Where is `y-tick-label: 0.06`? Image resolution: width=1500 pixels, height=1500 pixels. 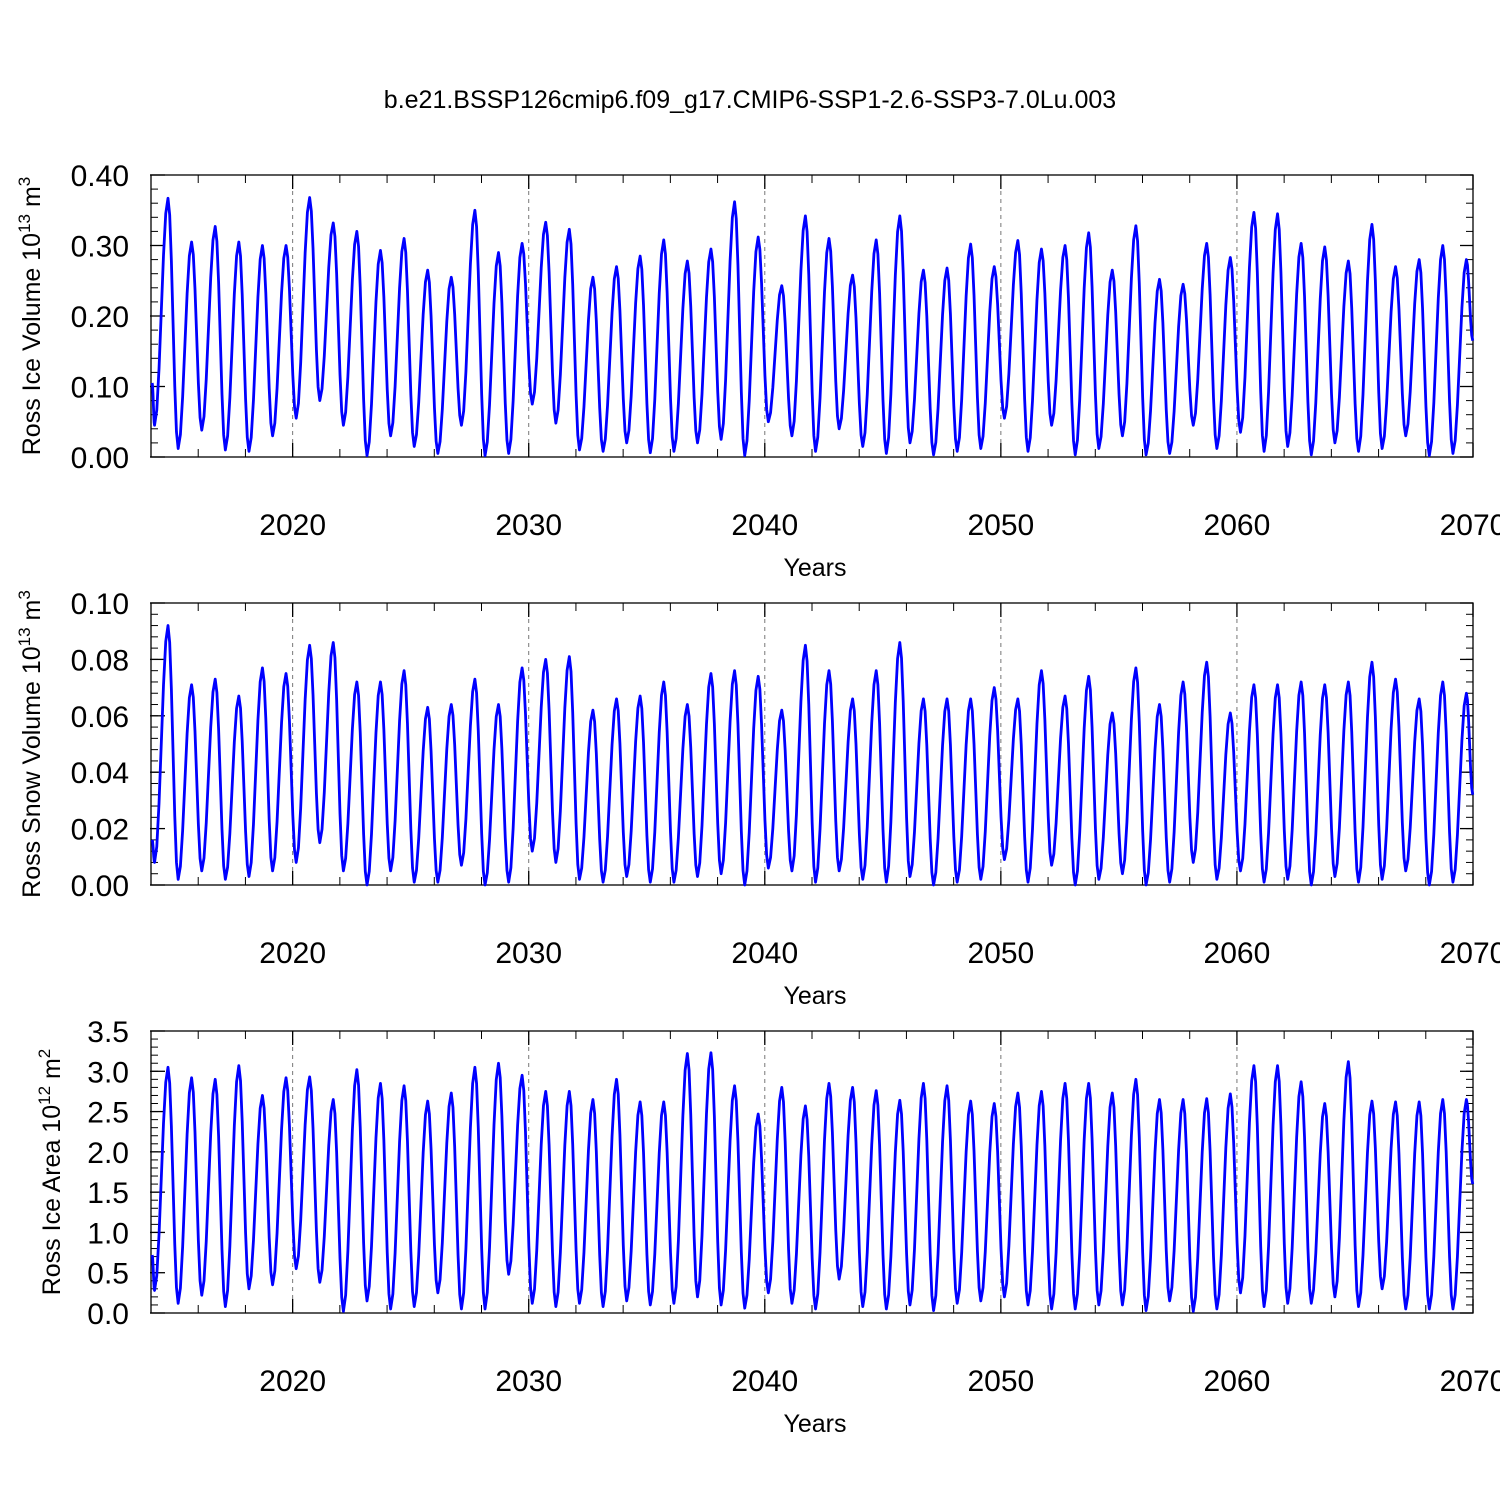
y-tick-label: 0.06 is located at coordinates (100, 717).